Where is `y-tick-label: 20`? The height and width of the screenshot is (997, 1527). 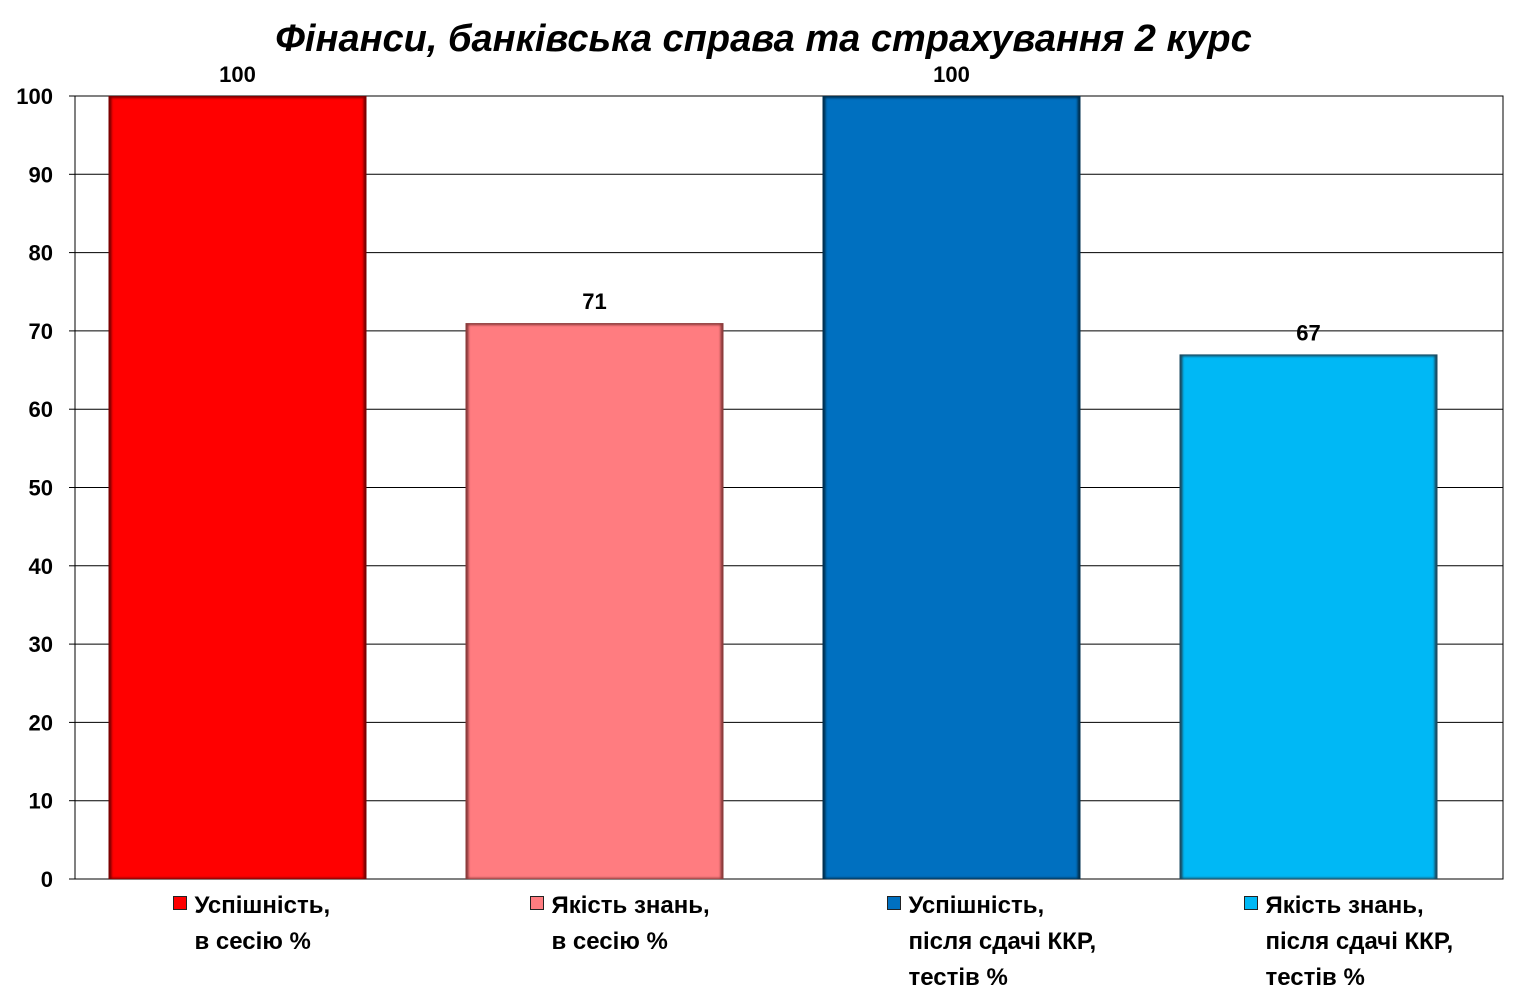
y-tick-label: 20 is located at coordinates (41, 722).